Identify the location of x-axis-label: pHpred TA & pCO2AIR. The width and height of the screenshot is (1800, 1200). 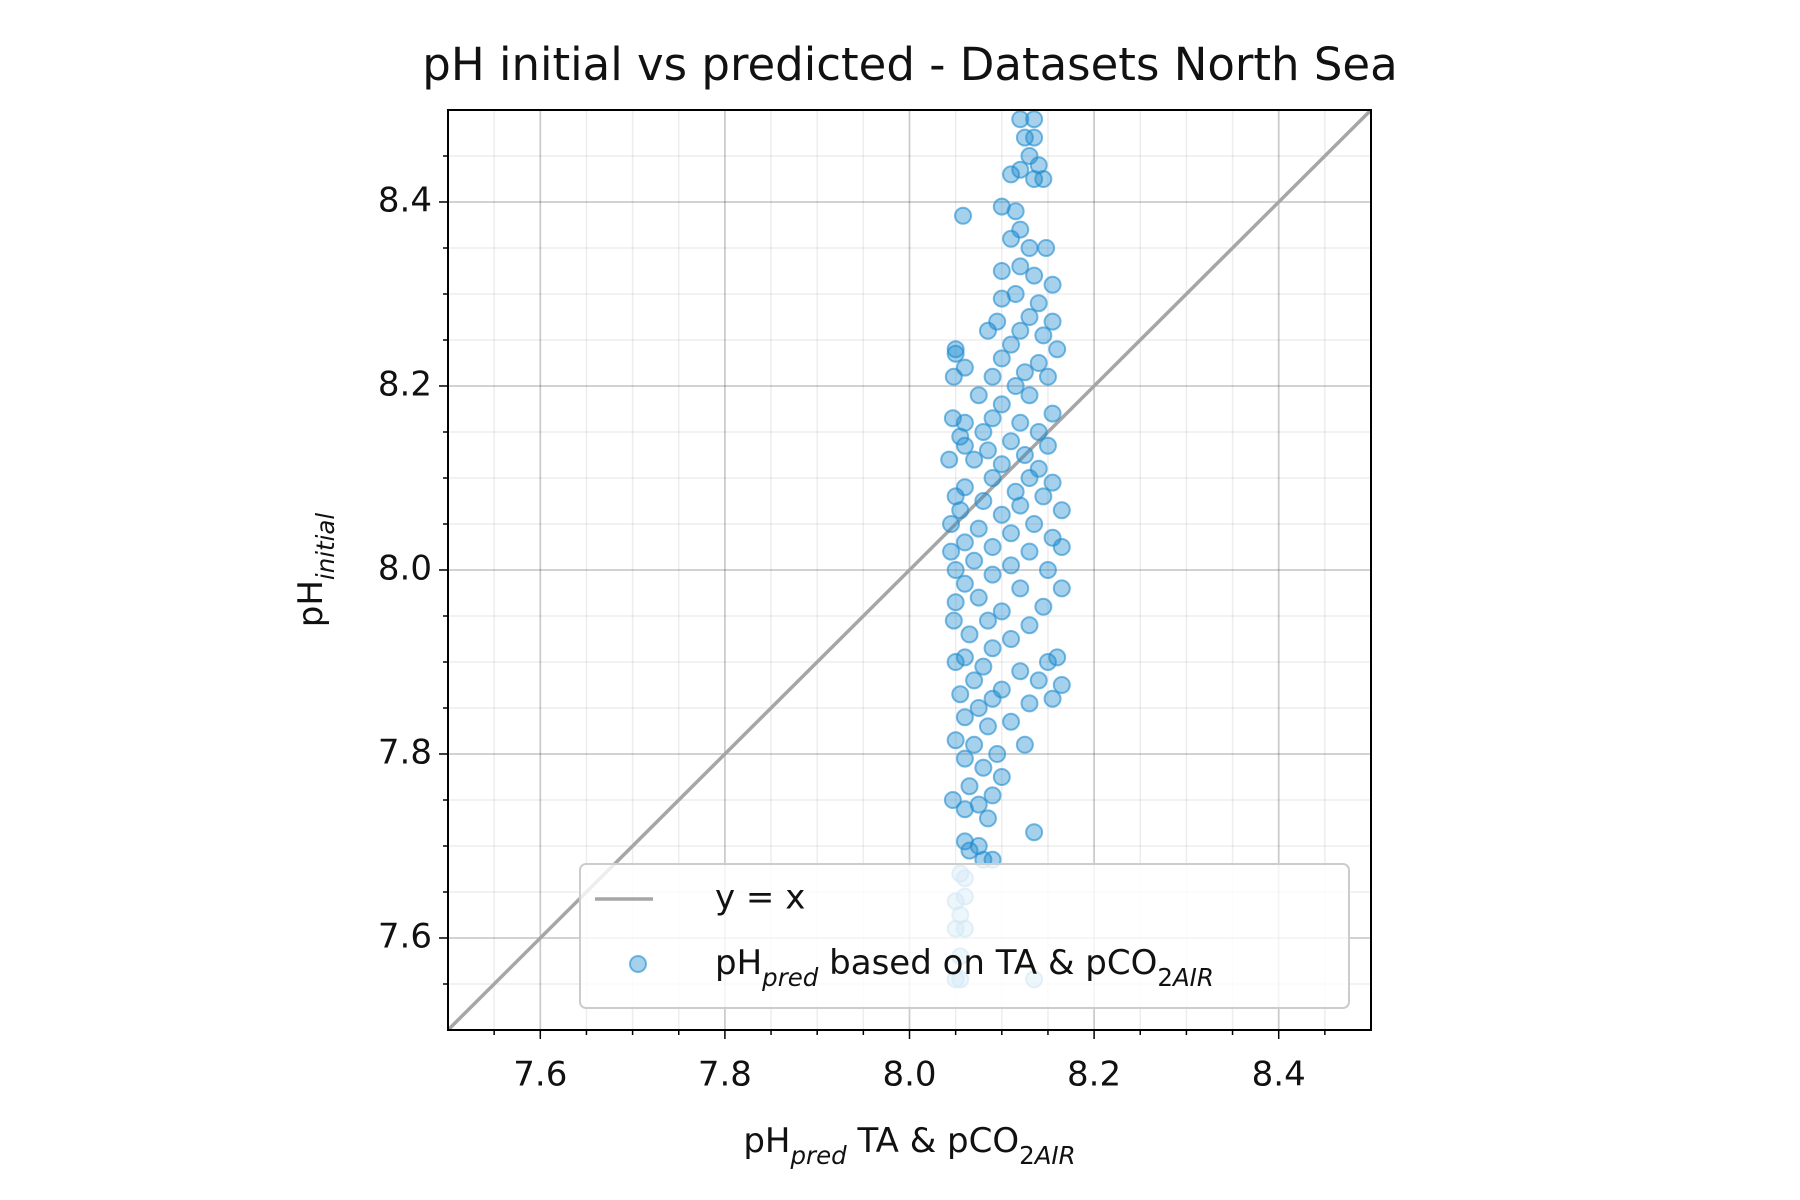
(909, 1145).